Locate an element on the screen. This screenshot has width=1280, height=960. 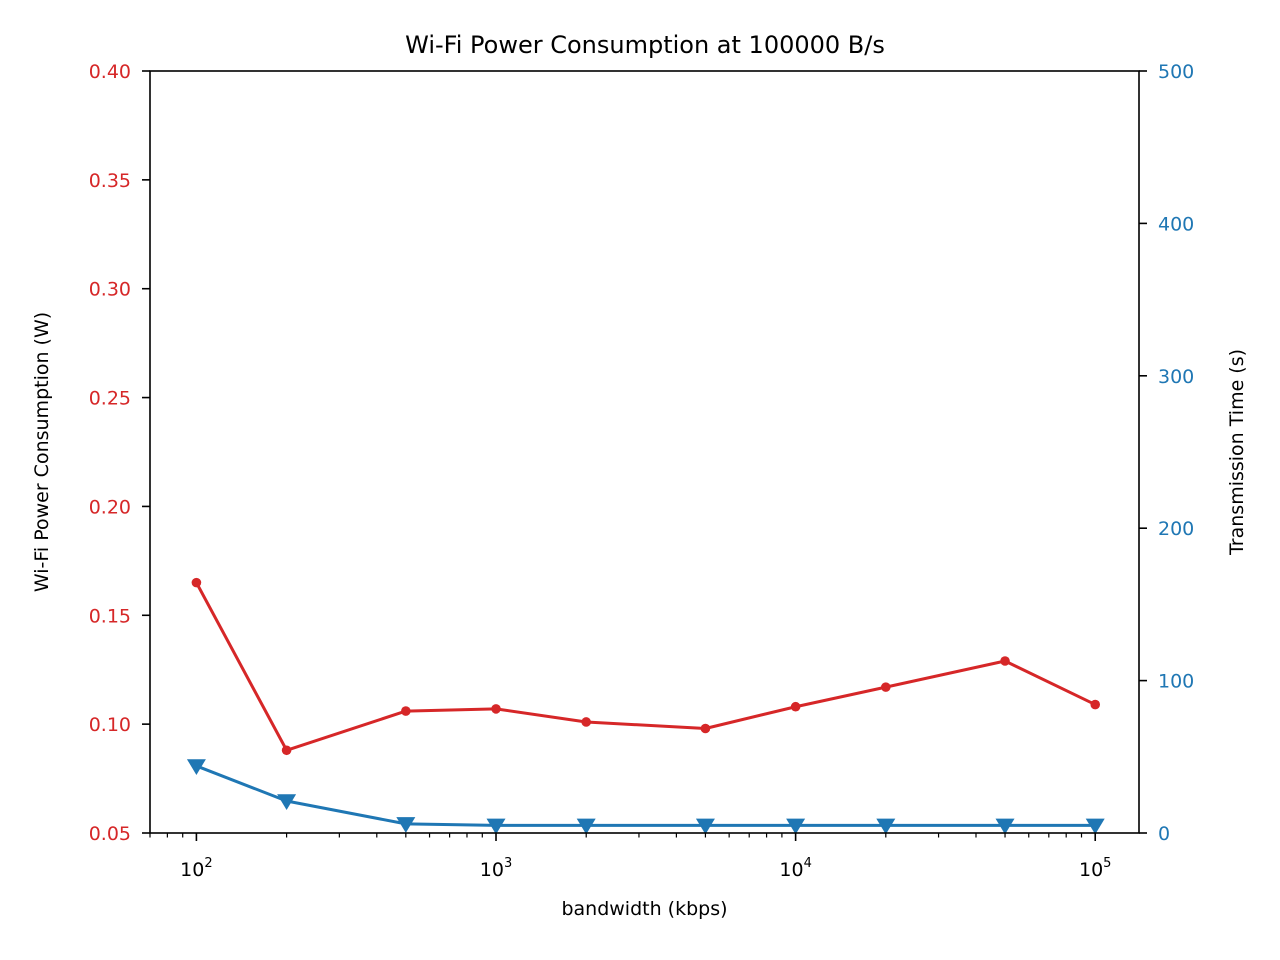
y-left-tick-label-6: 0.35 is located at coordinates (110, 181).